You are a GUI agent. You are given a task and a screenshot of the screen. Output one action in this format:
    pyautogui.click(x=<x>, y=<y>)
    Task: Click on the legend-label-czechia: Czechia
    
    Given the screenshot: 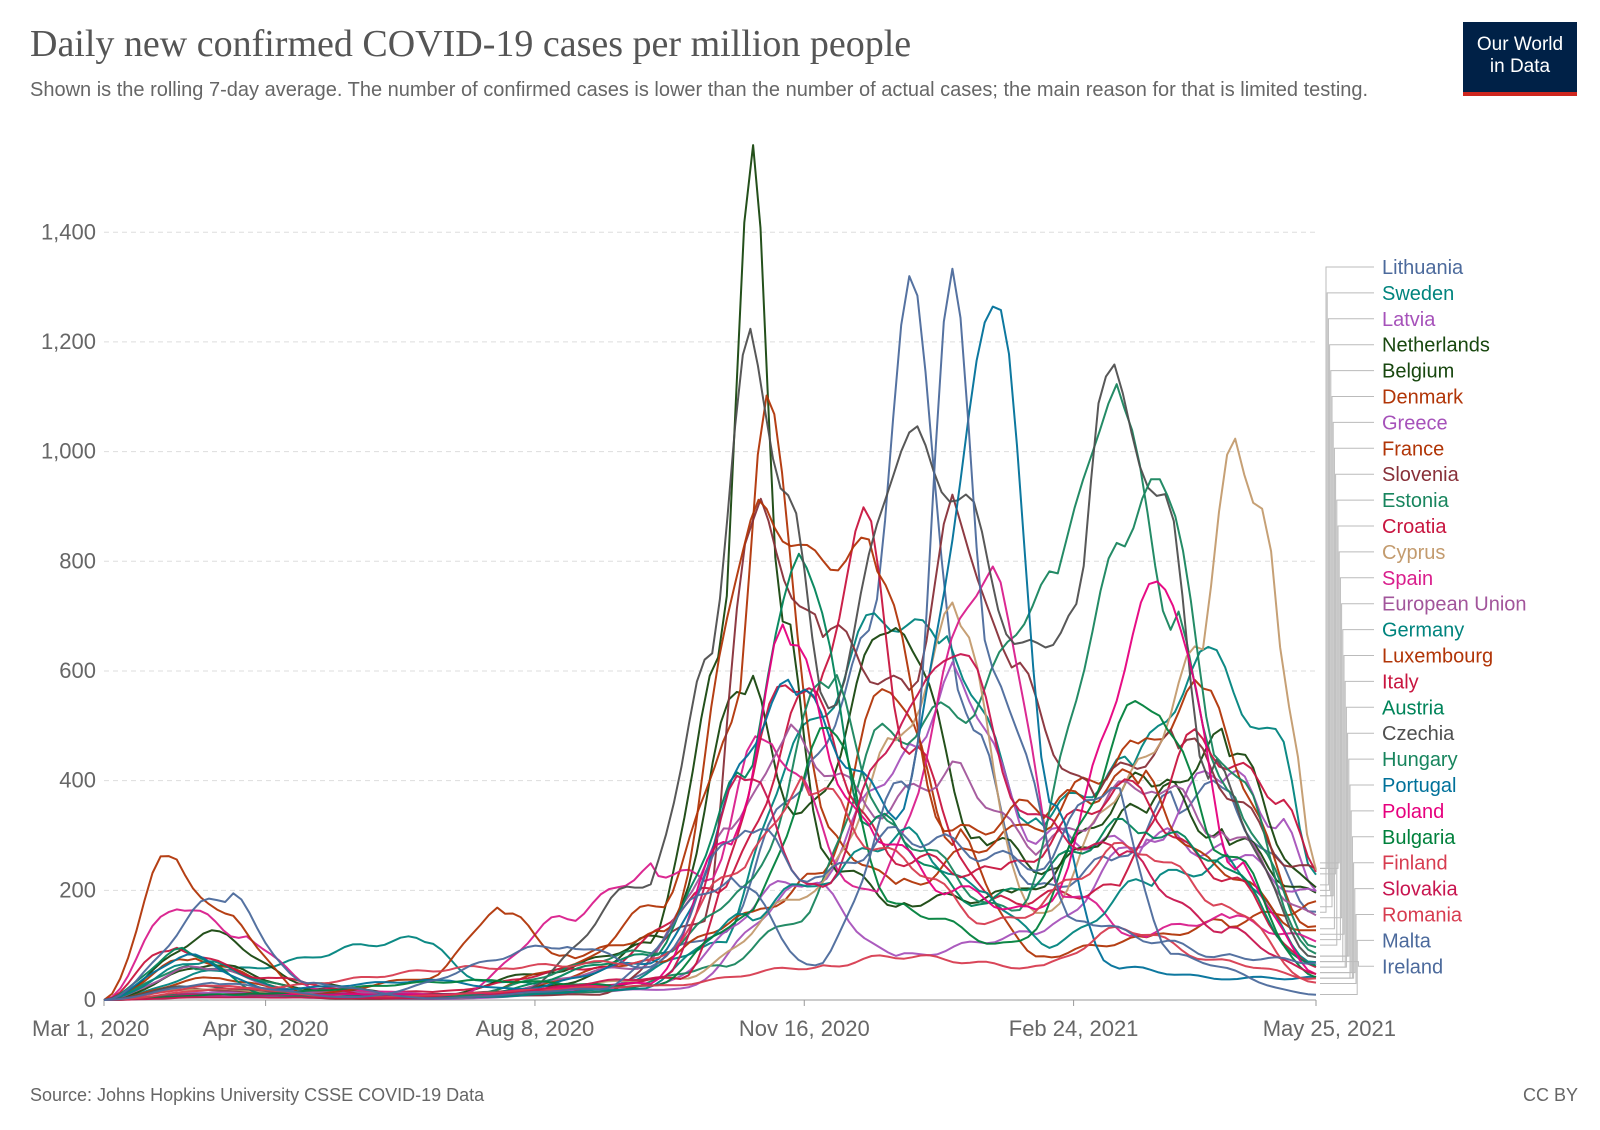 What is the action you would take?
    pyautogui.click(x=1418, y=734)
    